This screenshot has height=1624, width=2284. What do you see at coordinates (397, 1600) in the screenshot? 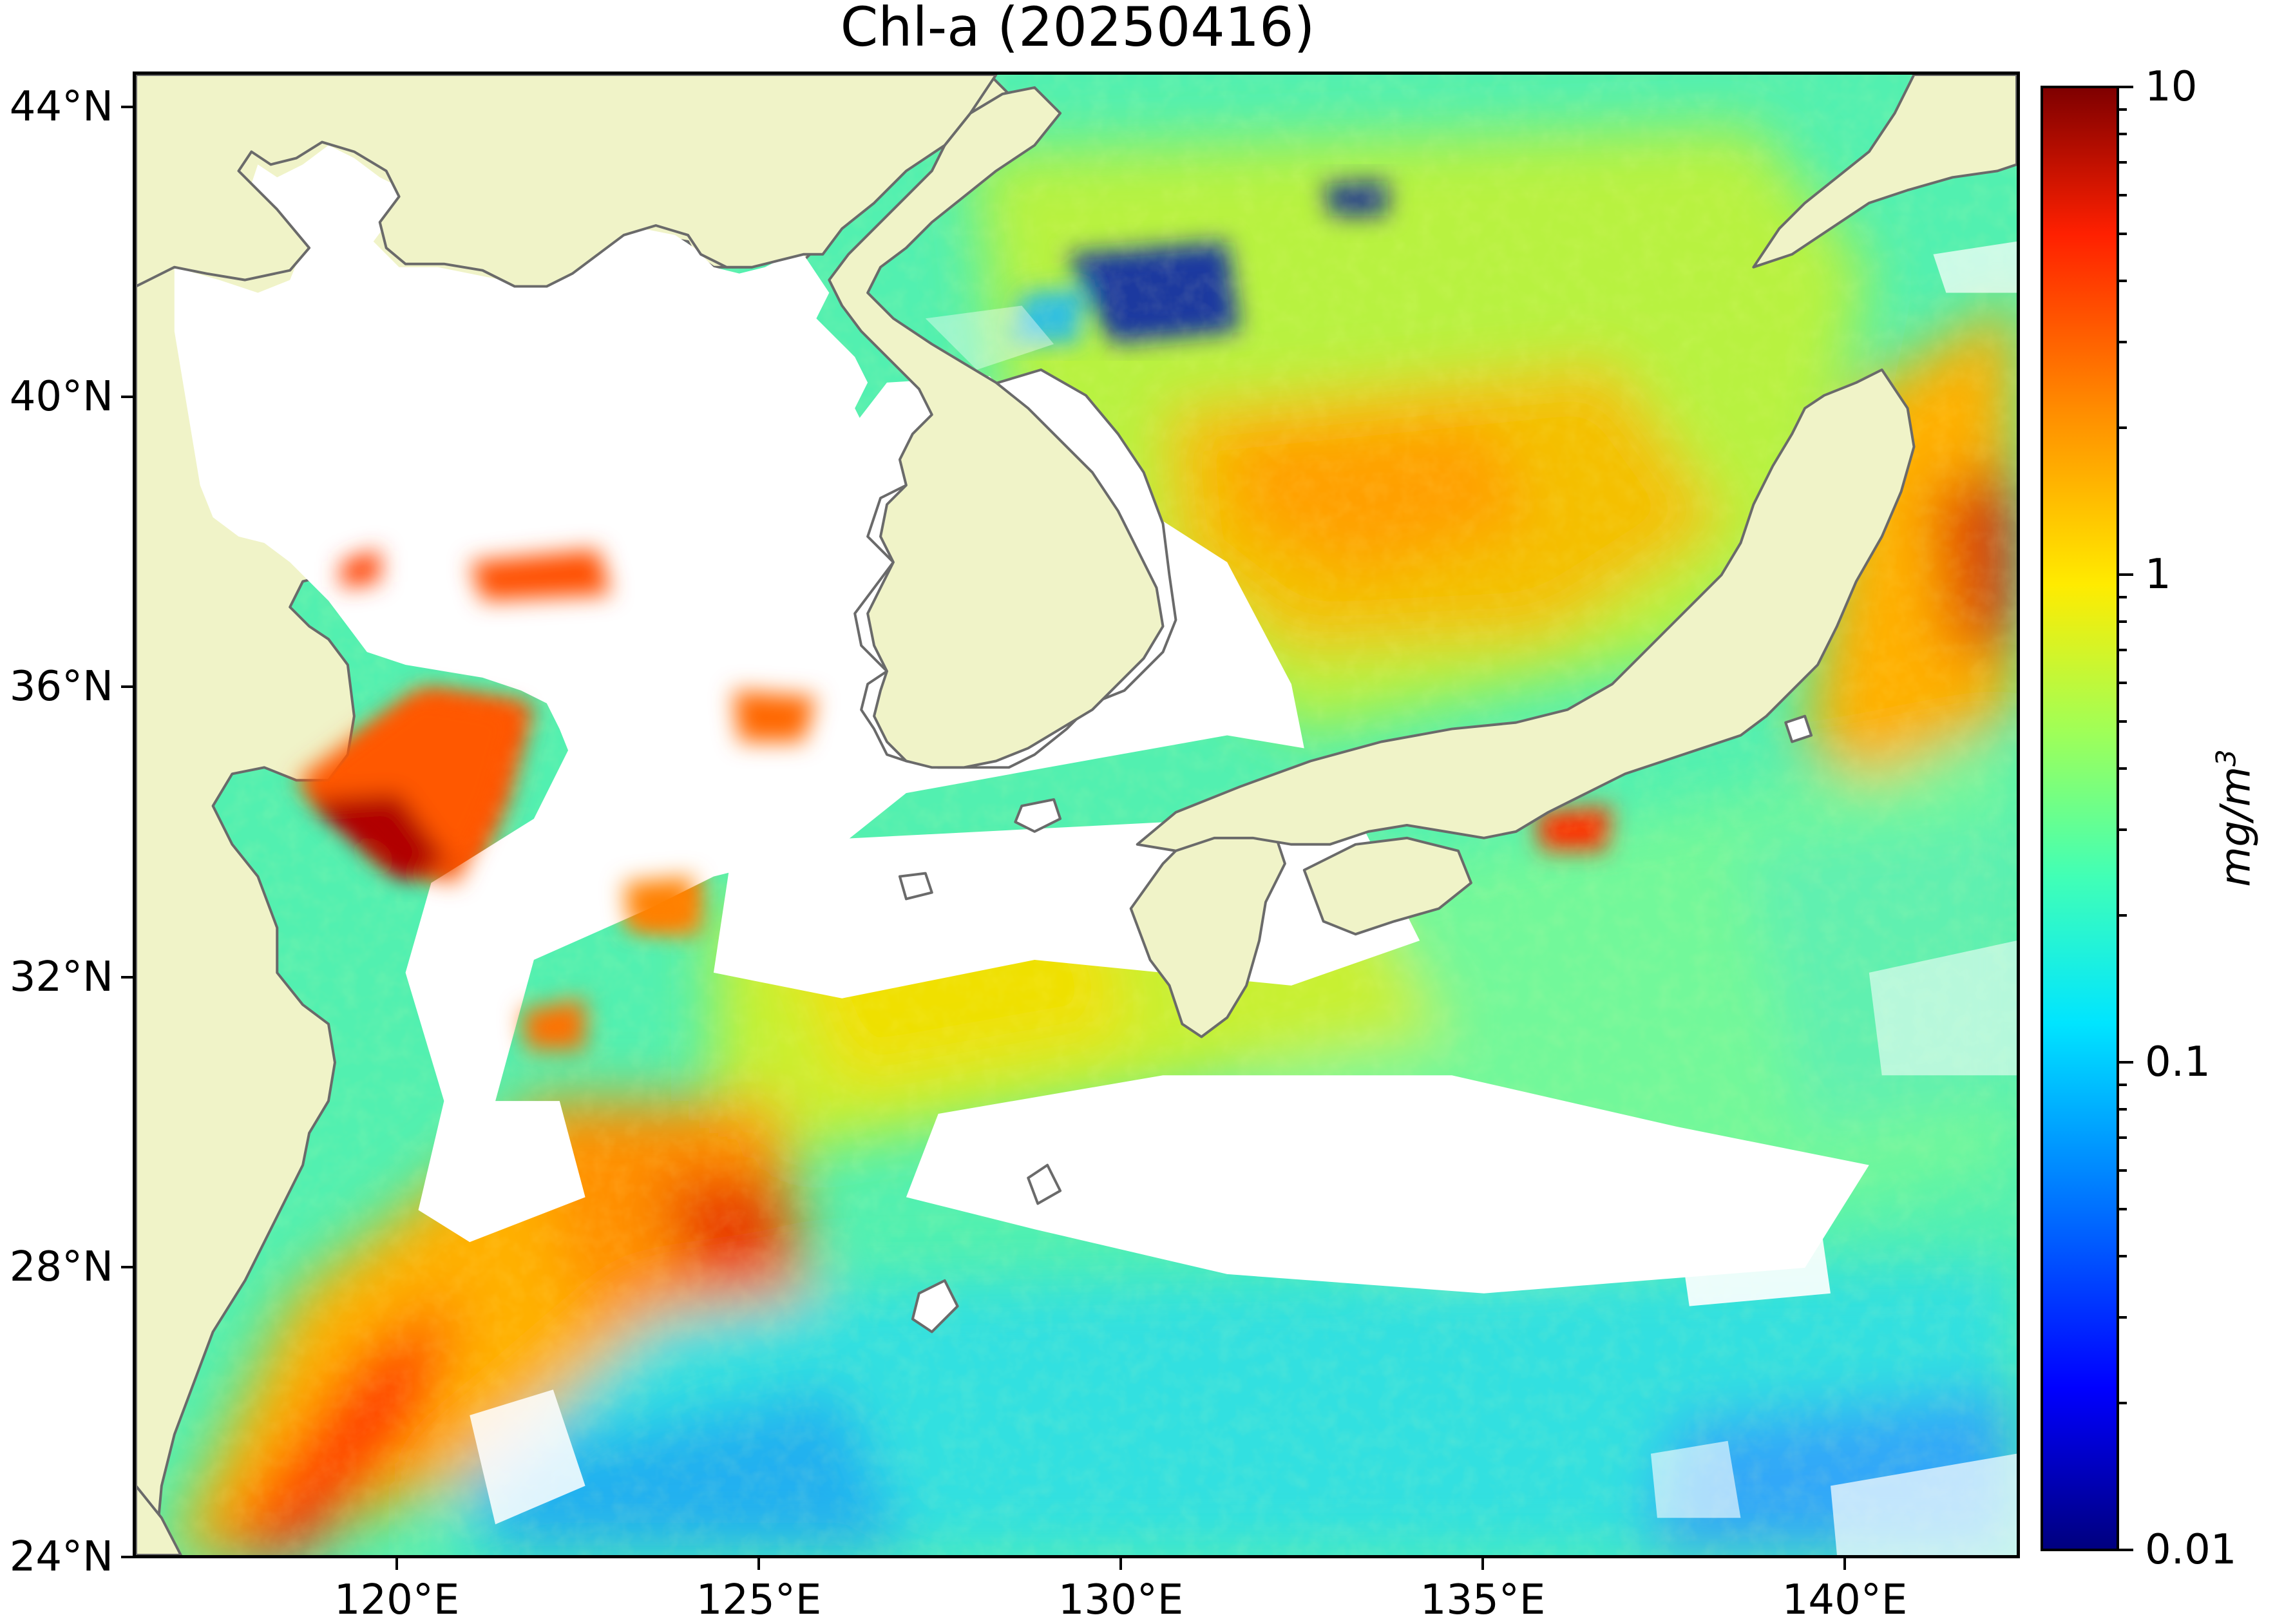
I see `lon-label: 120°E` at bounding box center [397, 1600].